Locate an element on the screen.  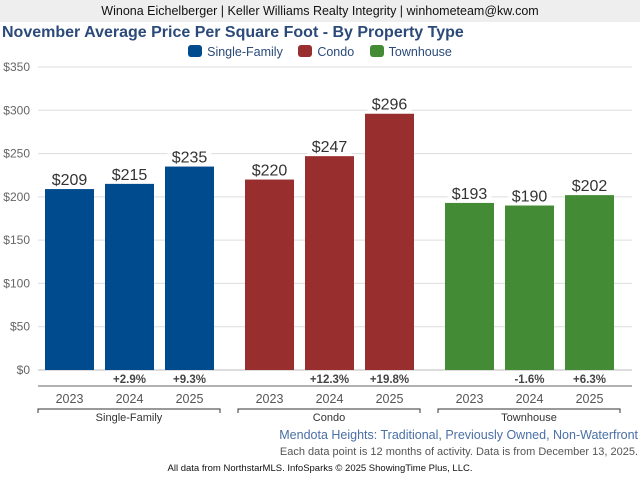
value-label: $296 is located at coordinates (390, 105).